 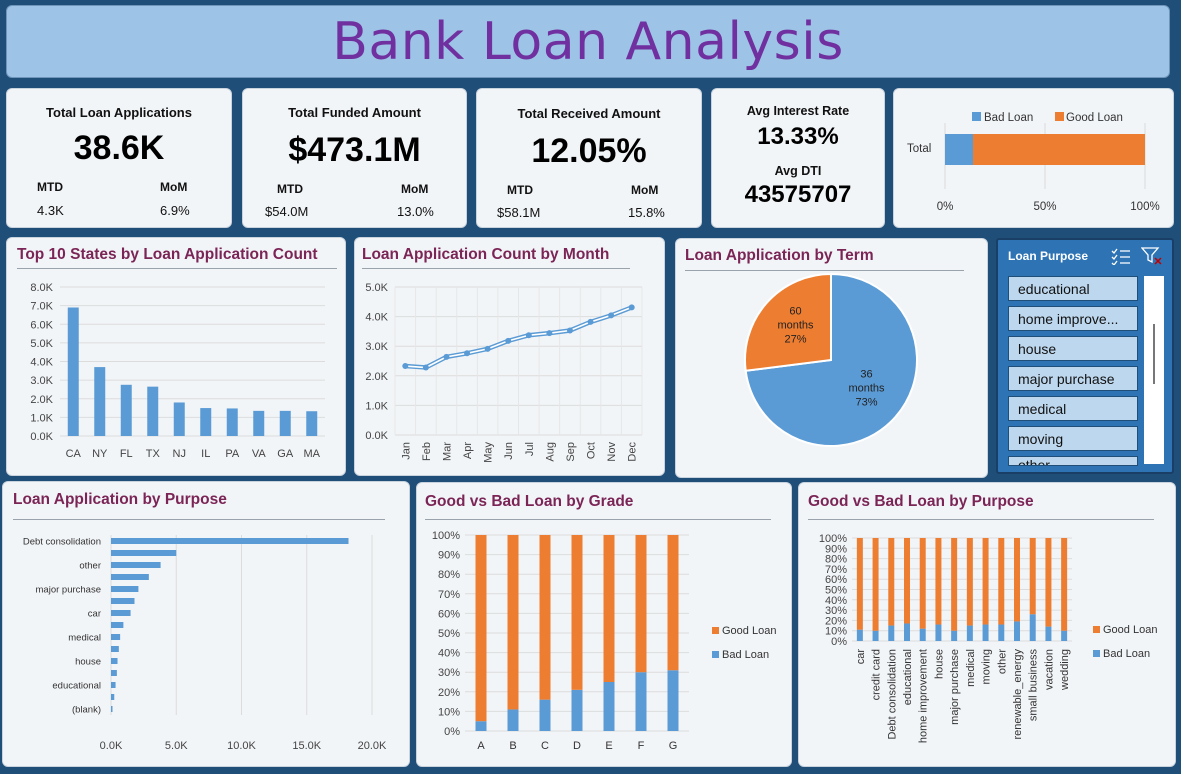 I want to click on slice-label: 36, so click(x=866, y=374).